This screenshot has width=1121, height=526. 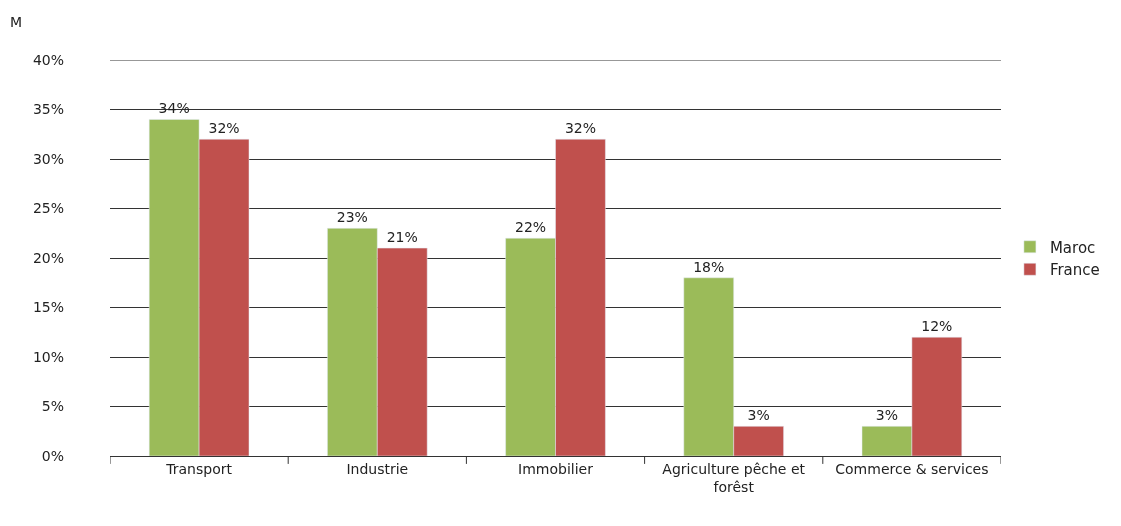 I want to click on data-label: 21%, so click(x=402, y=237).